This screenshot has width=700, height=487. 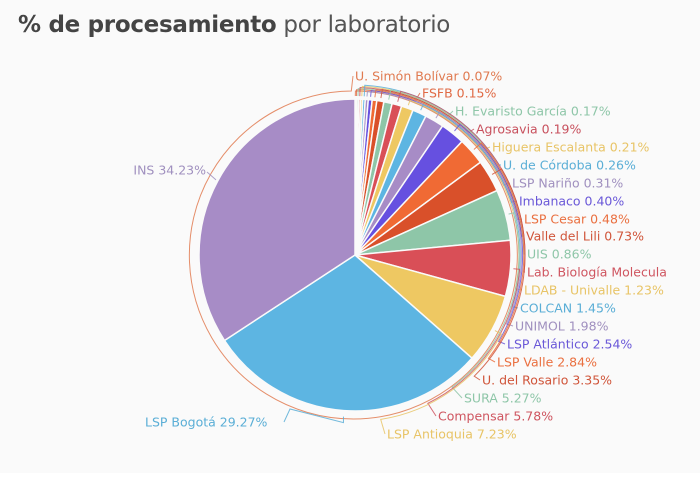 What do you see at coordinates (547, 380) in the screenshot?
I see `slice-label: U. del Rosario 3.35%` at bounding box center [547, 380].